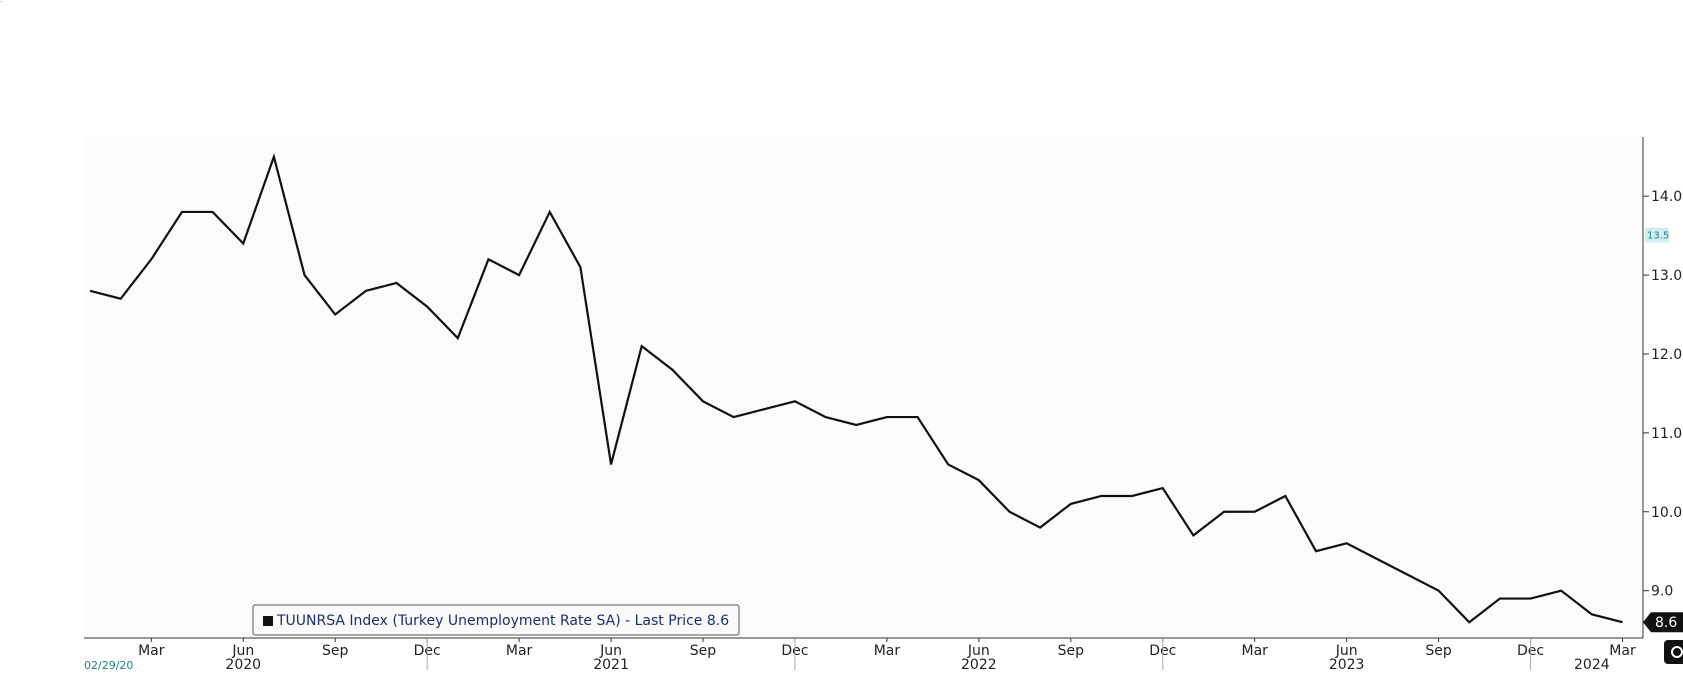 Image resolution: width=1683 pixels, height=674 pixels. I want to click on x-year-label: 2022, so click(979, 663).